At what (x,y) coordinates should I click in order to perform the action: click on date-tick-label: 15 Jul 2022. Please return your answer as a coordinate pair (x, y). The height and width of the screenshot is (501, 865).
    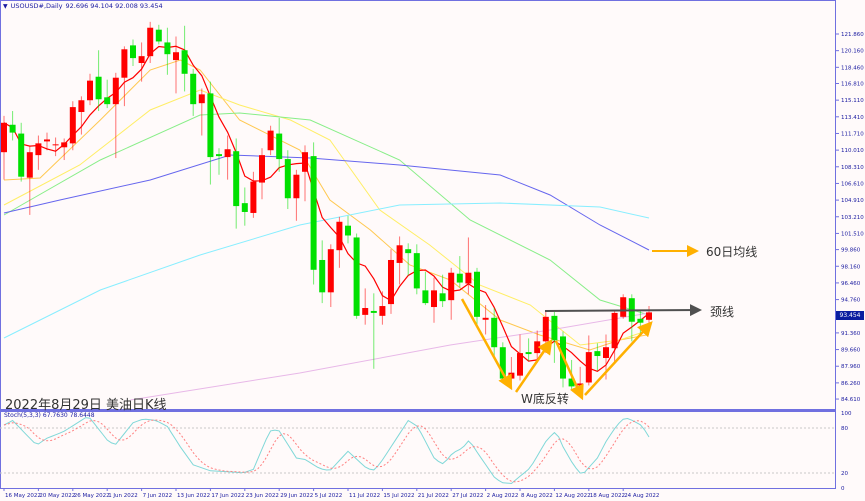
    Looking at the image, I should click on (398, 496).